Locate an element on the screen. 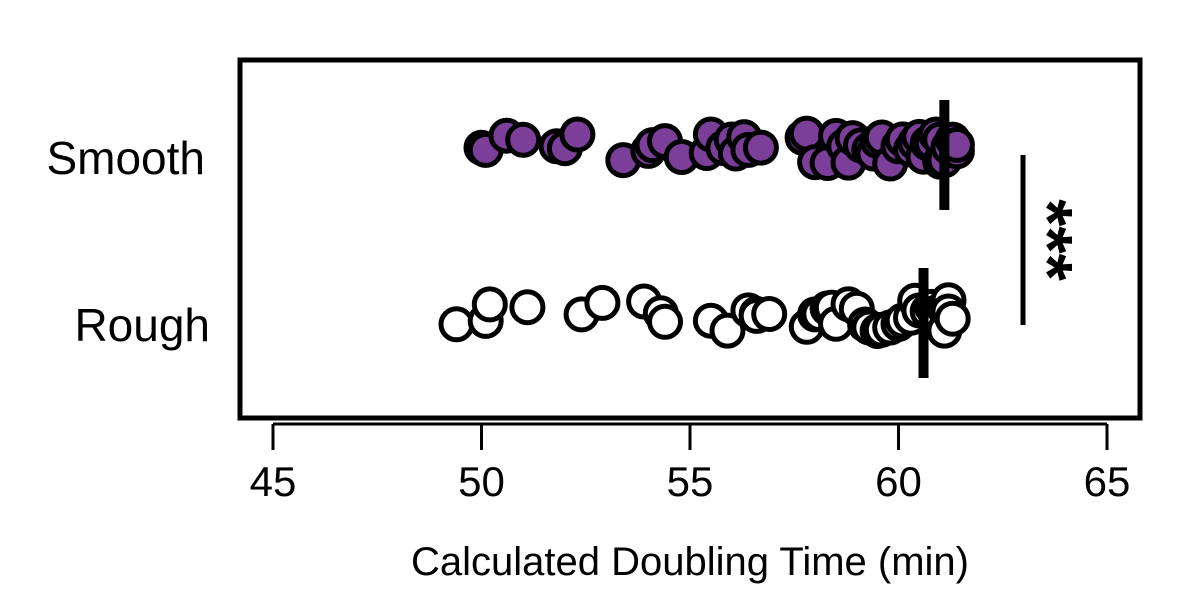  x-axis: 45 50 55 60 65 is located at coordinates (690, 463).